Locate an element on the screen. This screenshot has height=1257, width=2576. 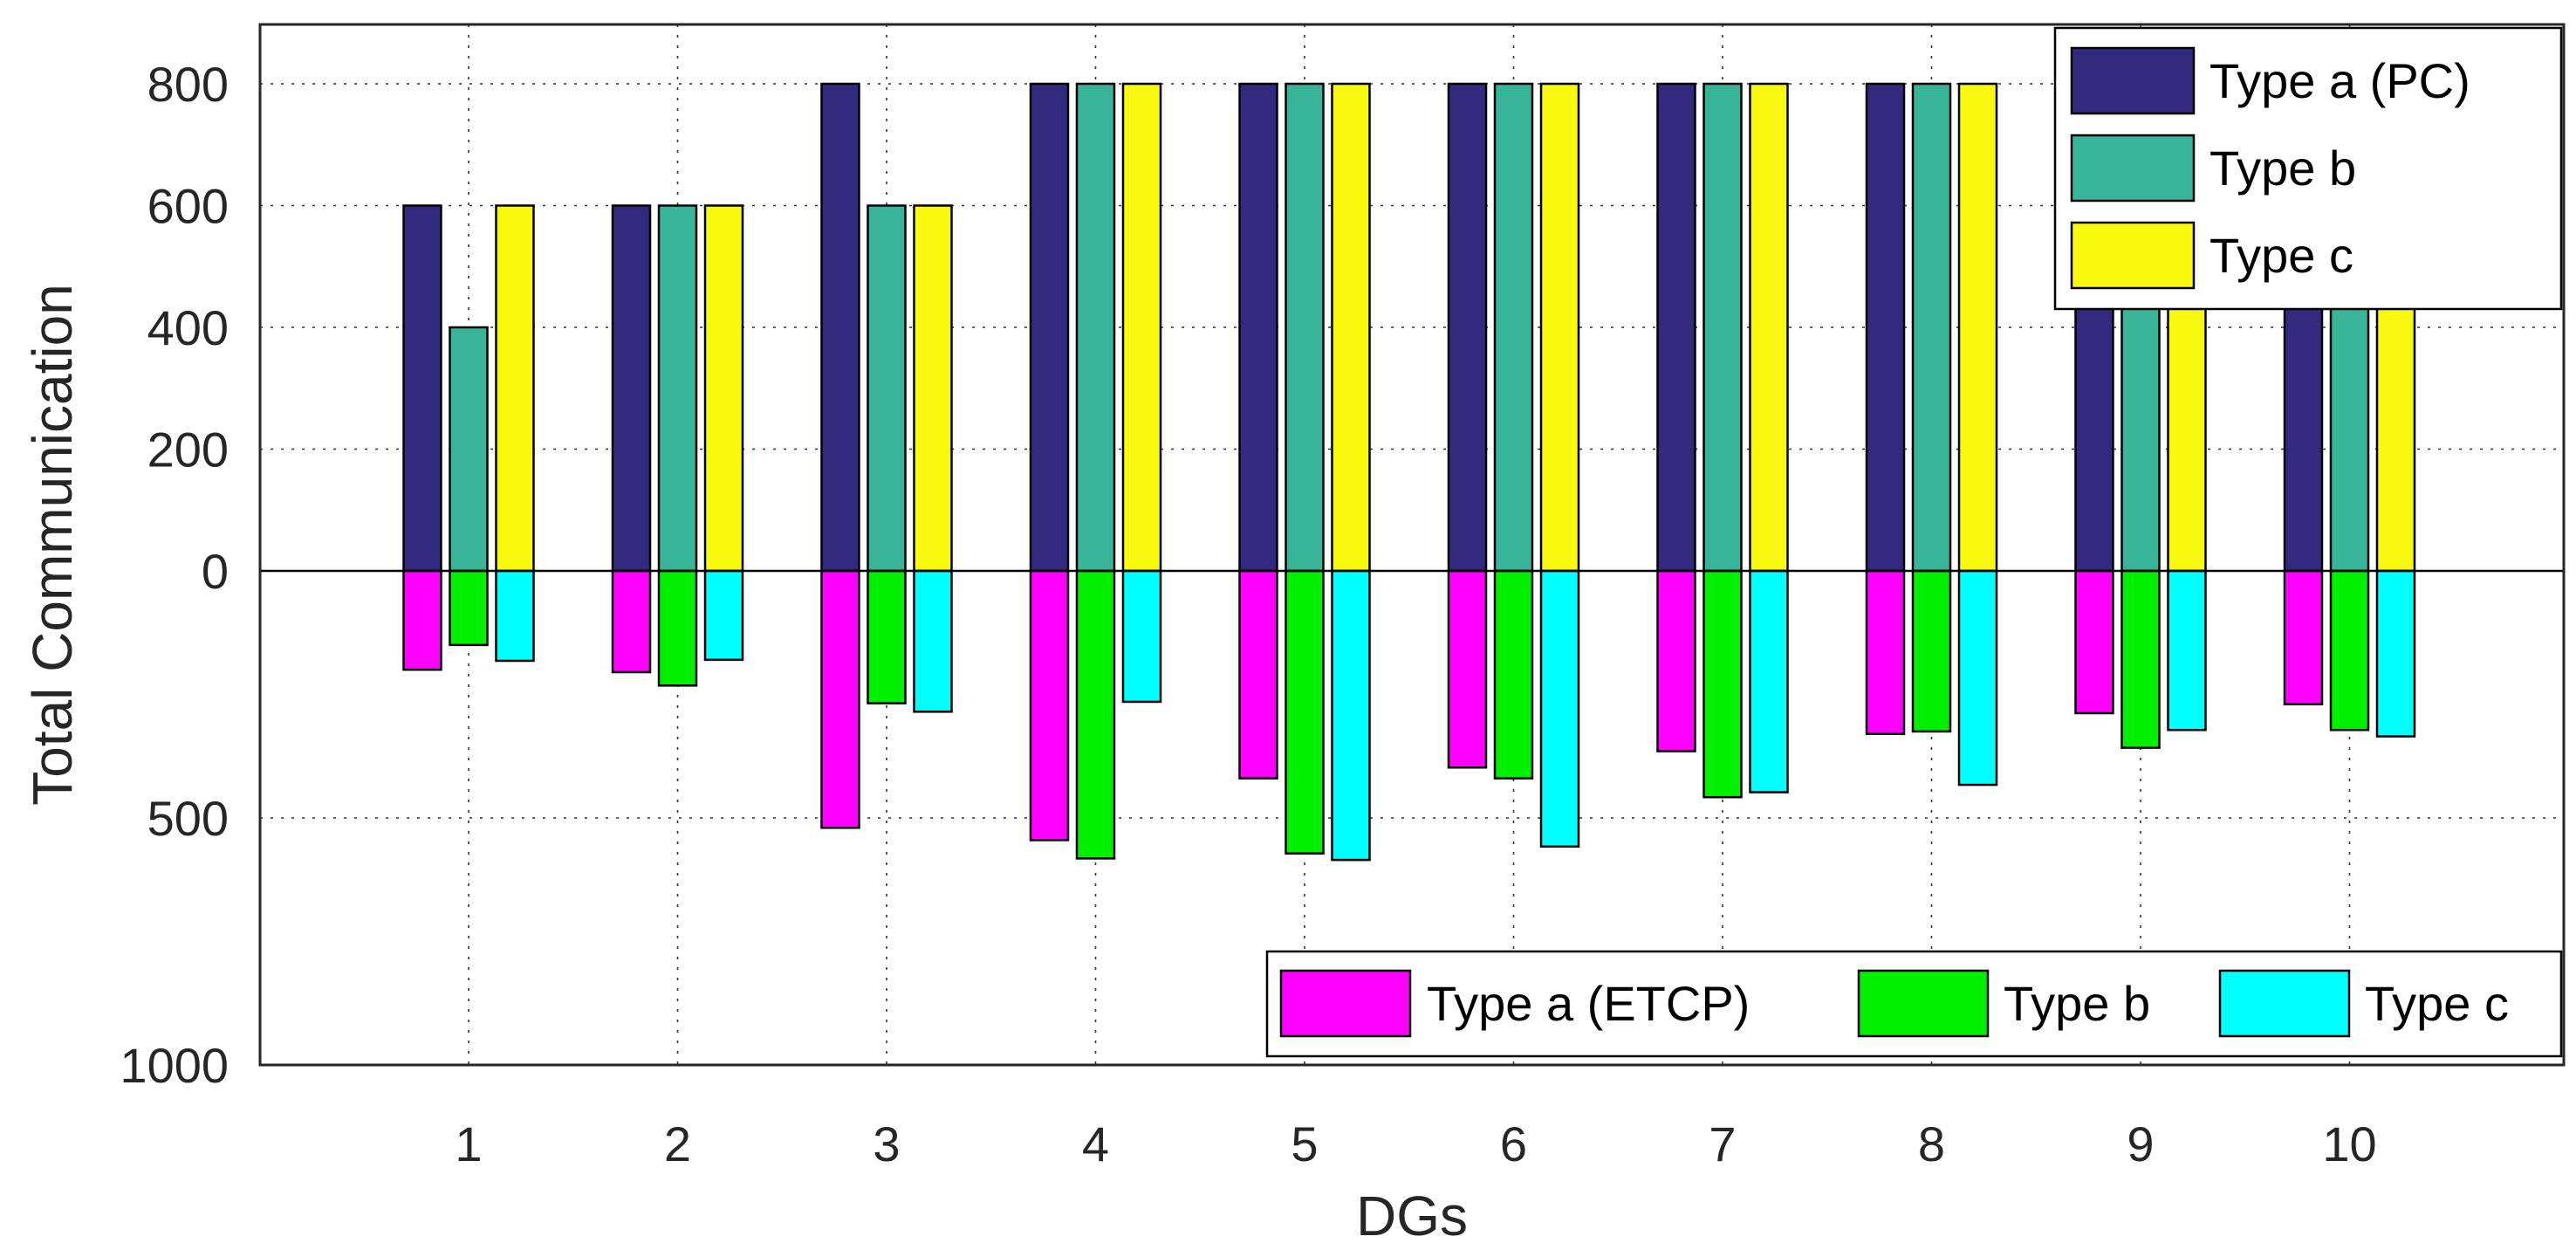
x-tick-labels: 1 2 3 4 5 6 7 8 9 10 is located at coordinates (1415, 1144).